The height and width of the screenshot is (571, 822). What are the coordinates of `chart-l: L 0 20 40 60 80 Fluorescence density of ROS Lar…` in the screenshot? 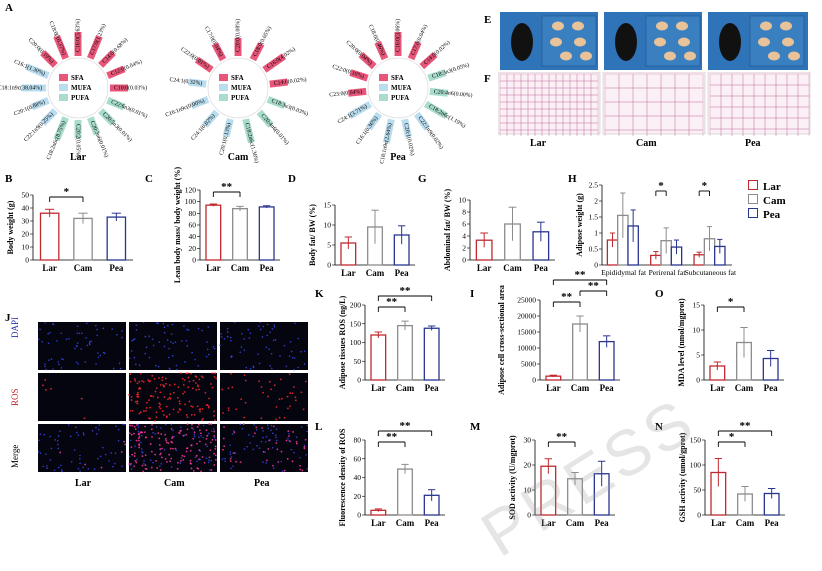 It's located at (380, 474).